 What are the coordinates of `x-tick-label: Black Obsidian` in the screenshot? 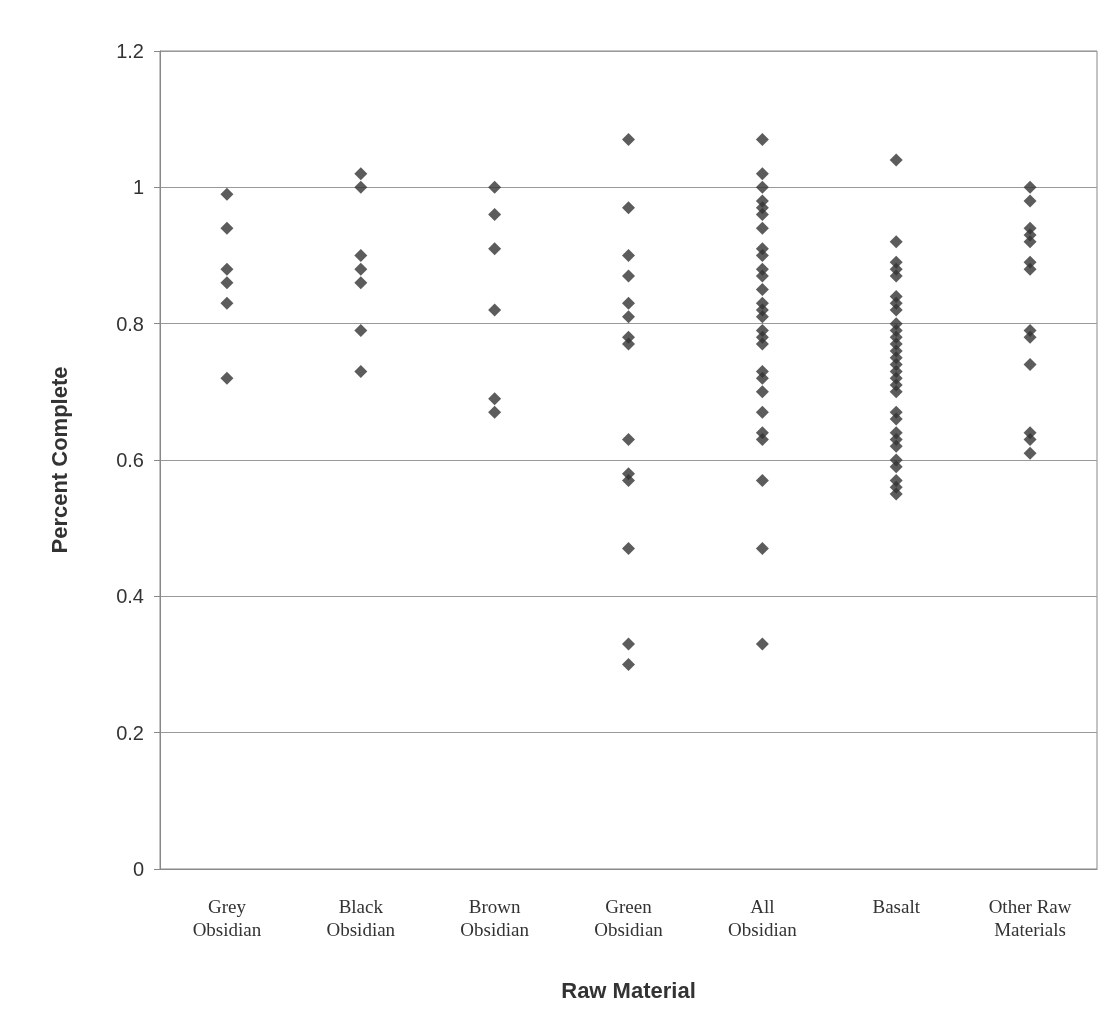 It's located at (361, 918).